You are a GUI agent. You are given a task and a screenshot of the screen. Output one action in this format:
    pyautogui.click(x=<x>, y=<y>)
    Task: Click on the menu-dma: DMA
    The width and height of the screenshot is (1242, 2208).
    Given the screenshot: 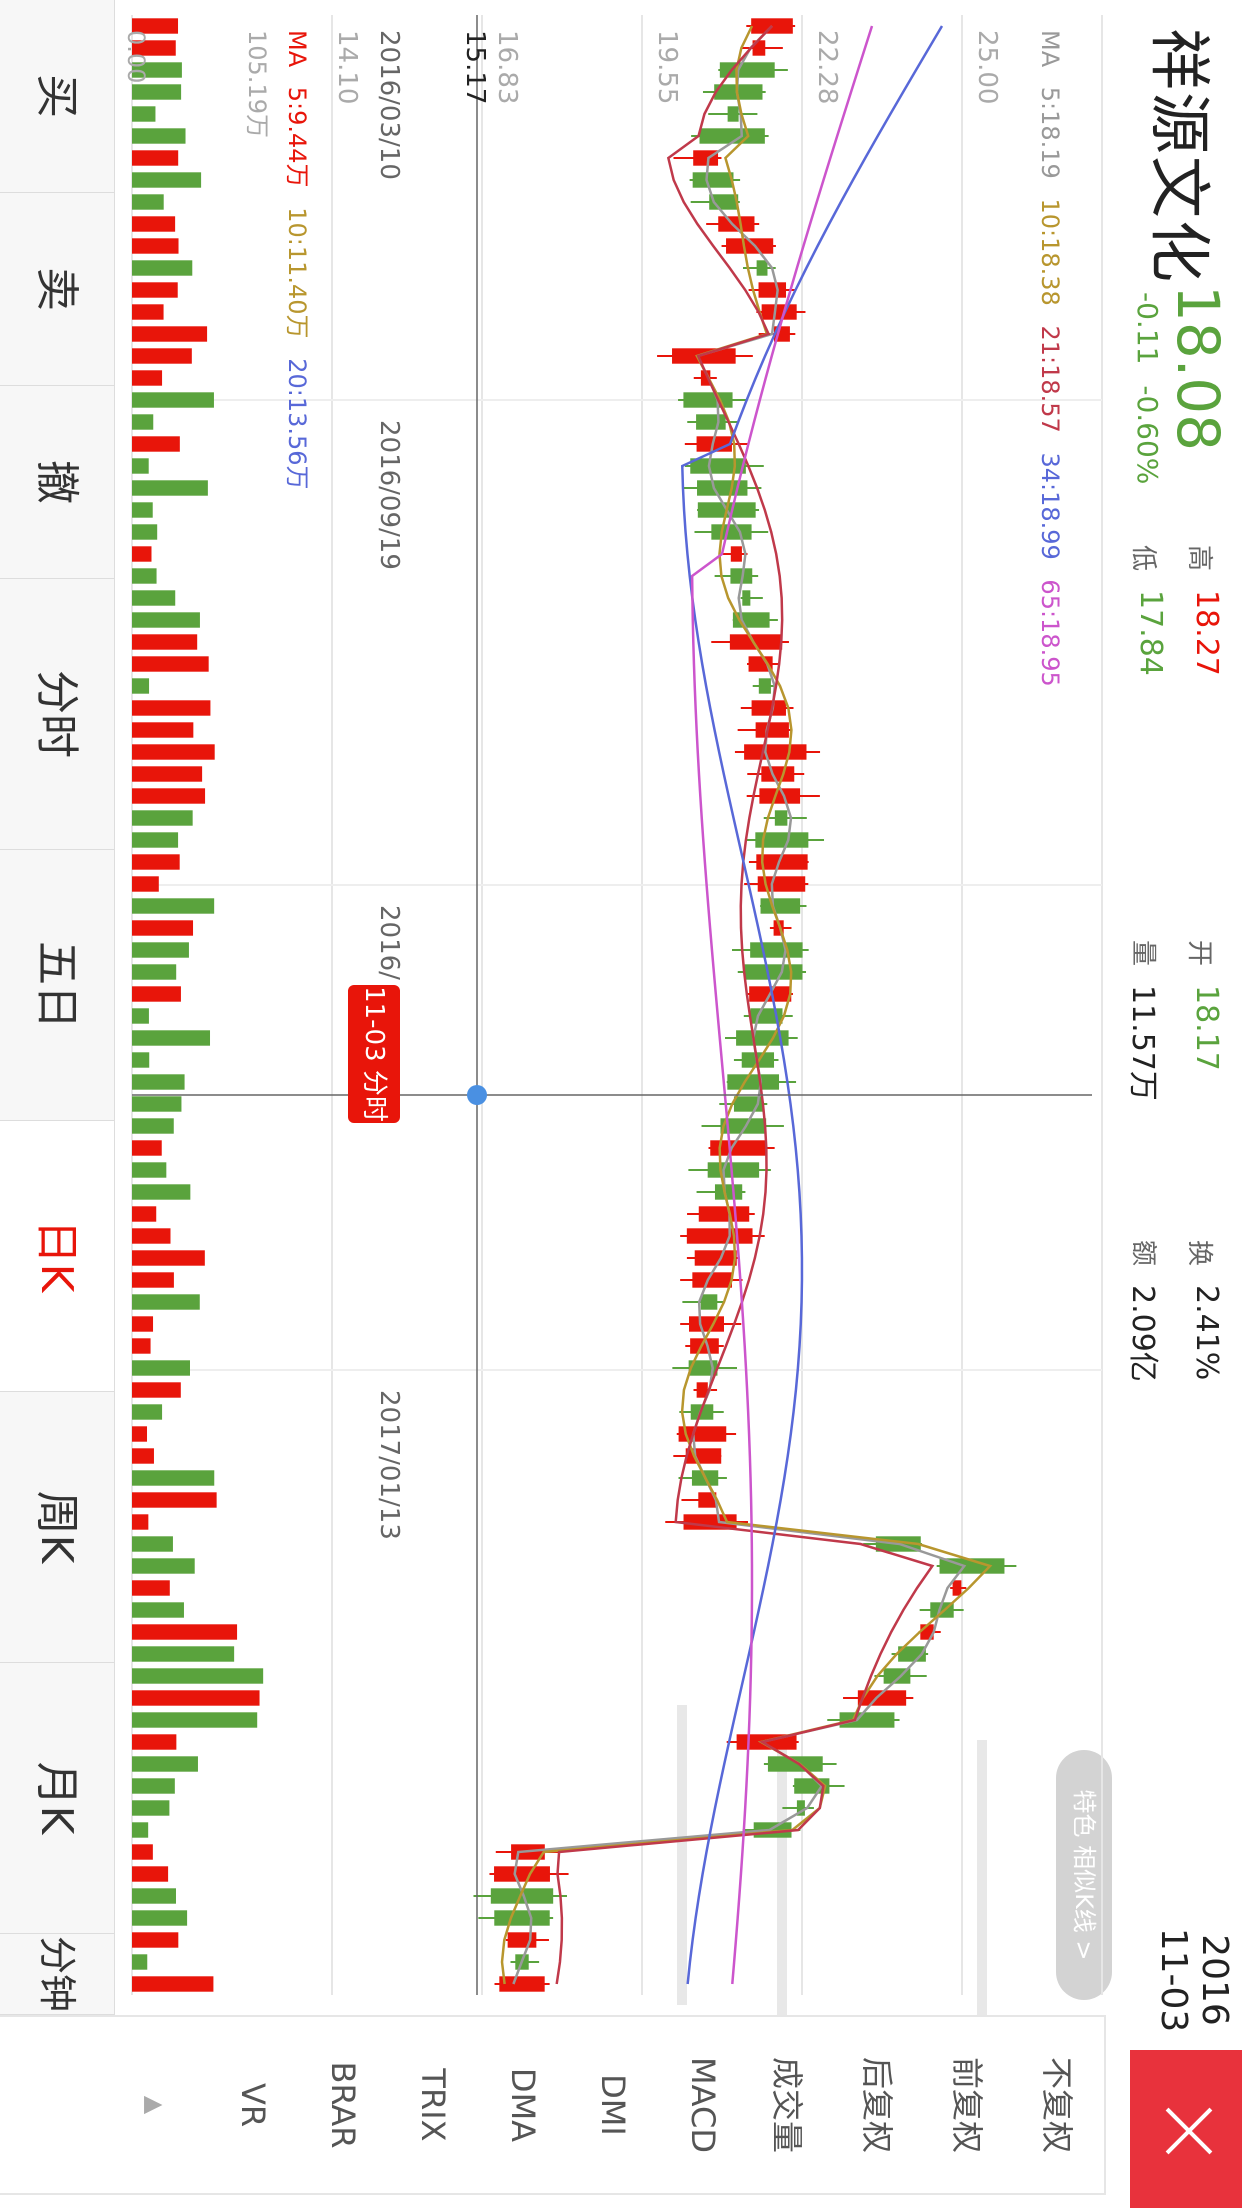 What is the action you would take?
    pyautogui.click(x=523, y=2105)
    